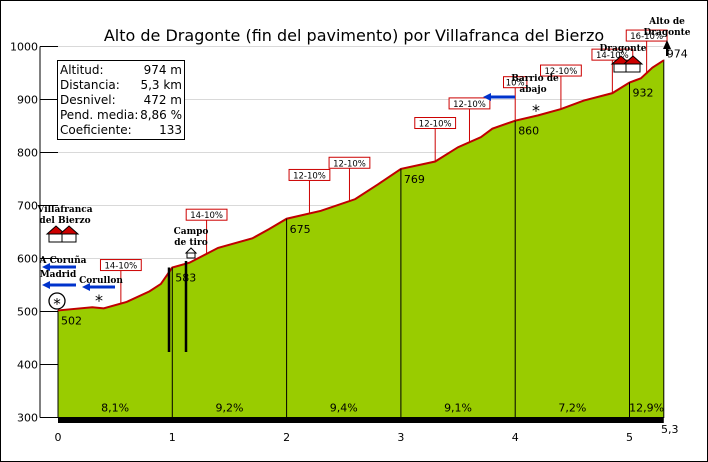  Describe the element at coordinates (99, 115) in the screenshot. I see `stats-label: Pend. media:` at that location.